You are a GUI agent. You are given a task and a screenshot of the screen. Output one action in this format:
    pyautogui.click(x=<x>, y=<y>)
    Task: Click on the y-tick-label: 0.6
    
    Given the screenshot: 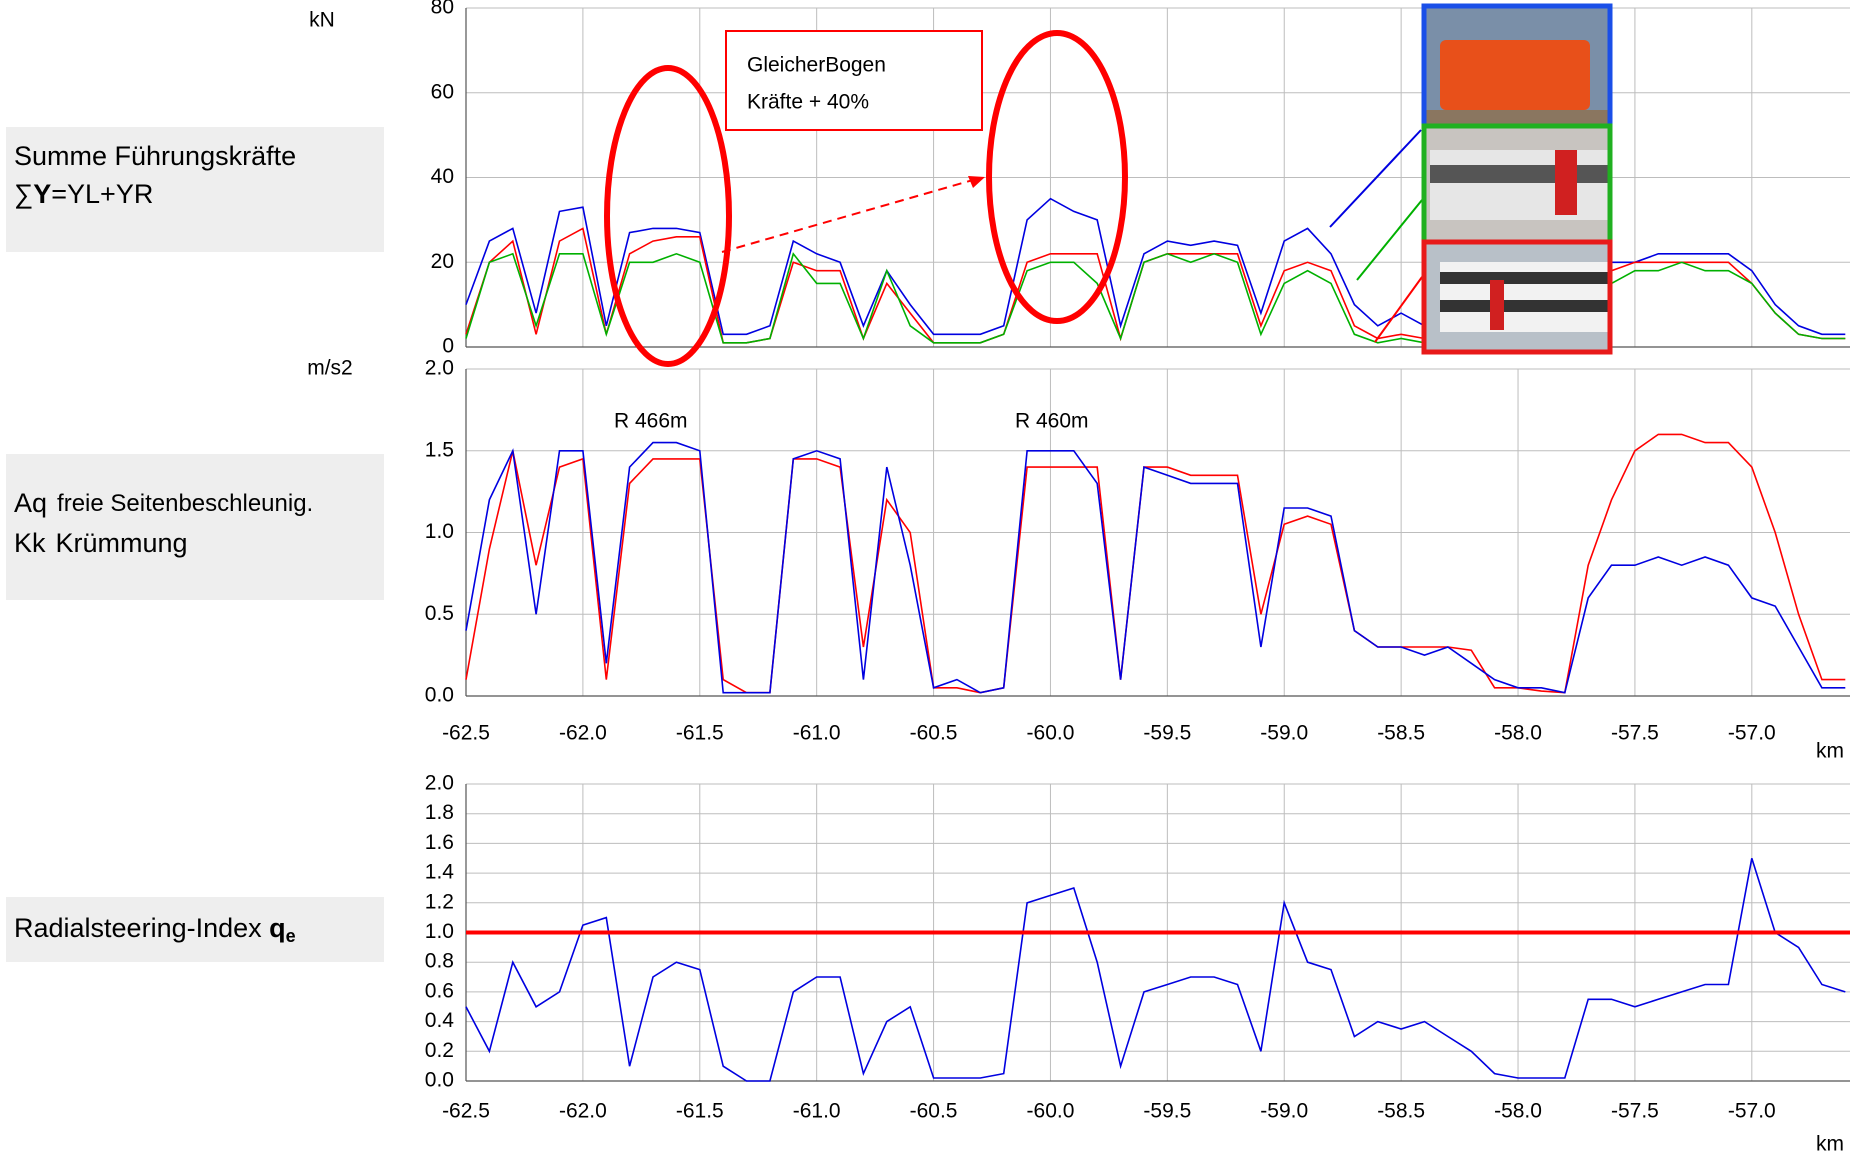 What is the action you would take?
    pyautogui.click(x=439, y=990)
    